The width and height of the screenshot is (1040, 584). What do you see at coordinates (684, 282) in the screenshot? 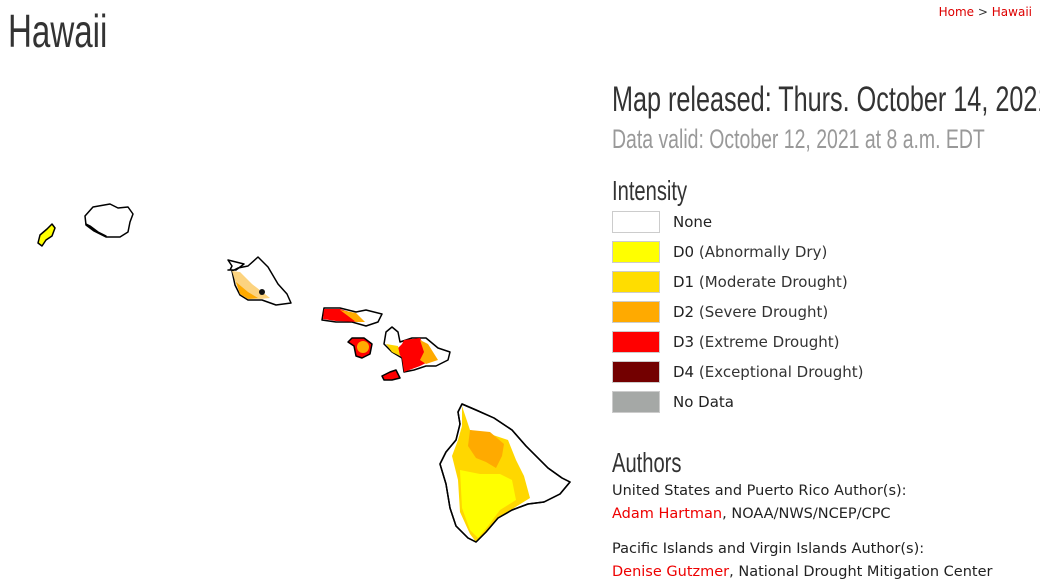
I see `legend-code: D1` at bounding box center [684, 282].